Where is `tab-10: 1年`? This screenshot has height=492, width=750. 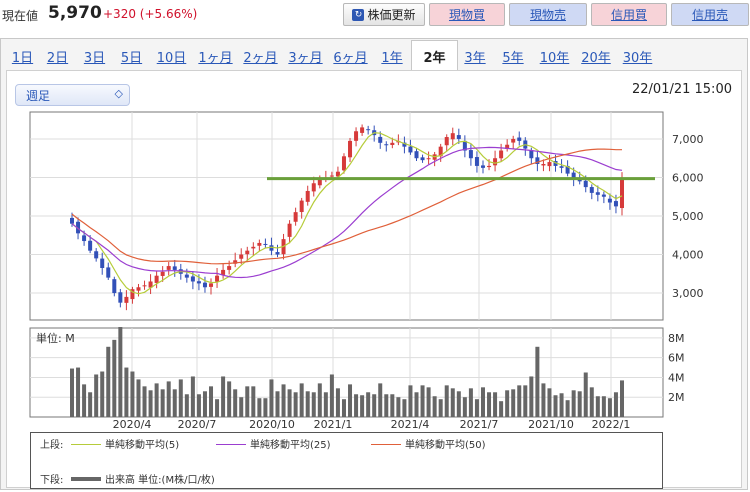
tab-10: 1年 is located at coordinates (392, 58).